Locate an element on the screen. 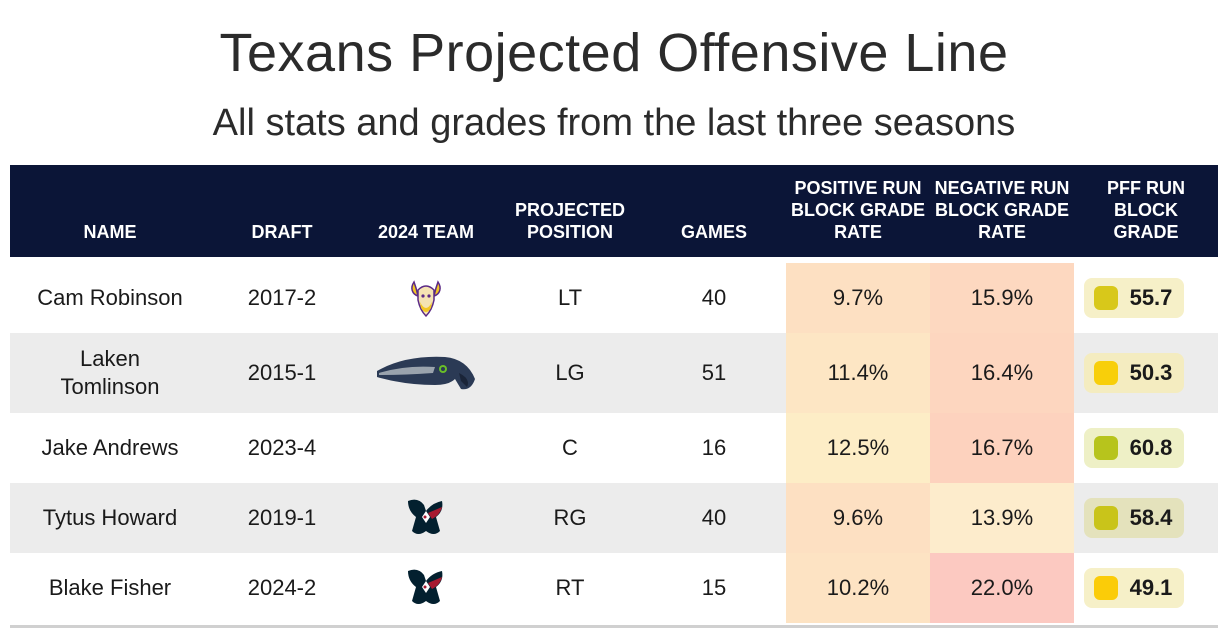 The width and height of the screenshot is (1228, 636). games-count: 15 is located at coordinates (714, 587).